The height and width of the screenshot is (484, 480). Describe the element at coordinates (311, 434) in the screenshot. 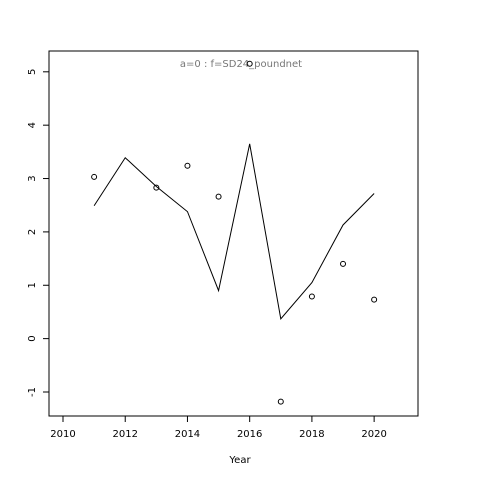

I see `x-tick-label: 2018` at that location.